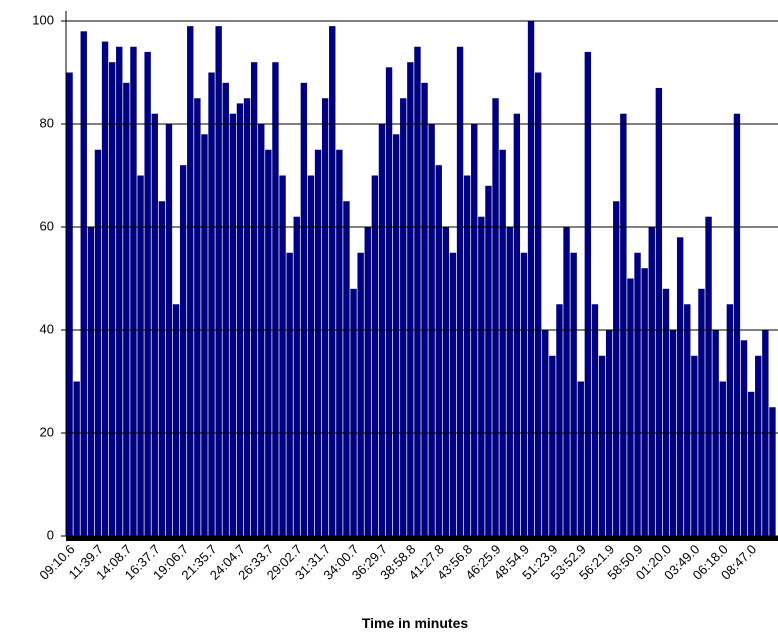 The image size is (778, 639). What do you see at coordinates (50, 534) in the screenshot?
I see `y-tick-label: 0` at bounding box center [50, 534].